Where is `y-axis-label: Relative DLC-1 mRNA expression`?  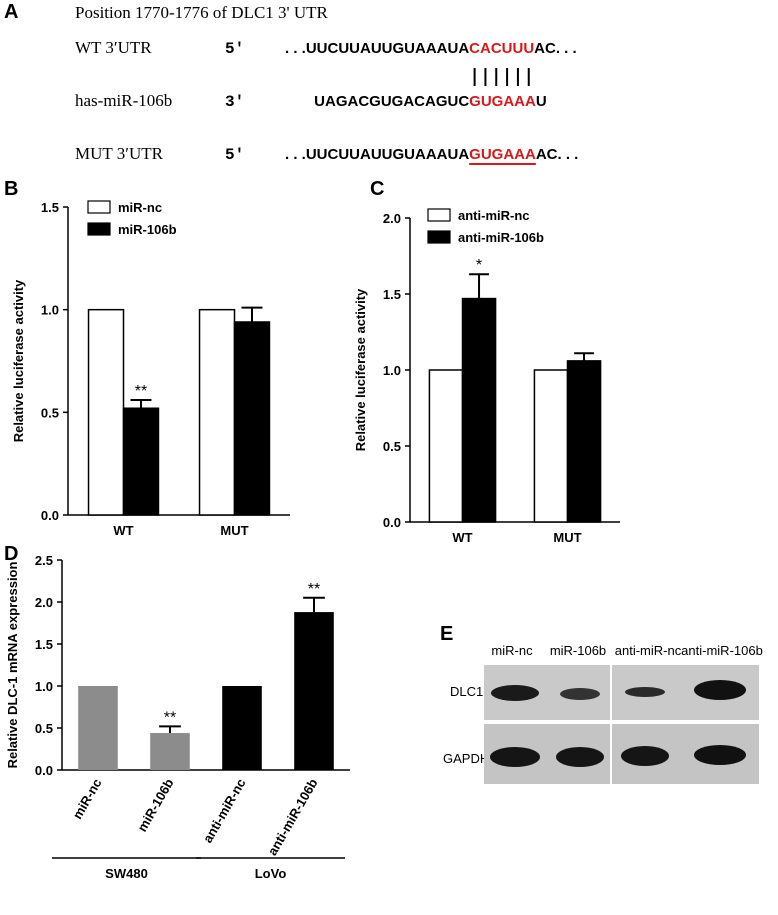 y-axis-label: Relative DLC-1 mRNA expression is located at coordinates (12, 665).